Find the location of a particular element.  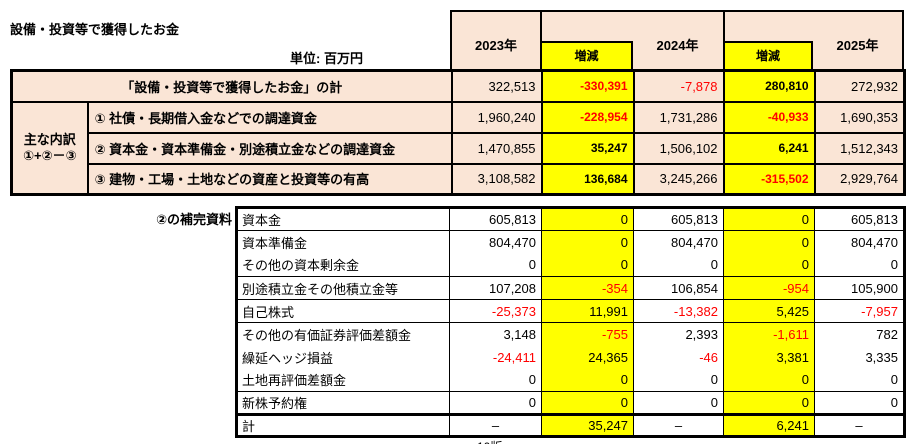

breakdown-label-line2: ①+②－③ is located at coordinates (49, 155).